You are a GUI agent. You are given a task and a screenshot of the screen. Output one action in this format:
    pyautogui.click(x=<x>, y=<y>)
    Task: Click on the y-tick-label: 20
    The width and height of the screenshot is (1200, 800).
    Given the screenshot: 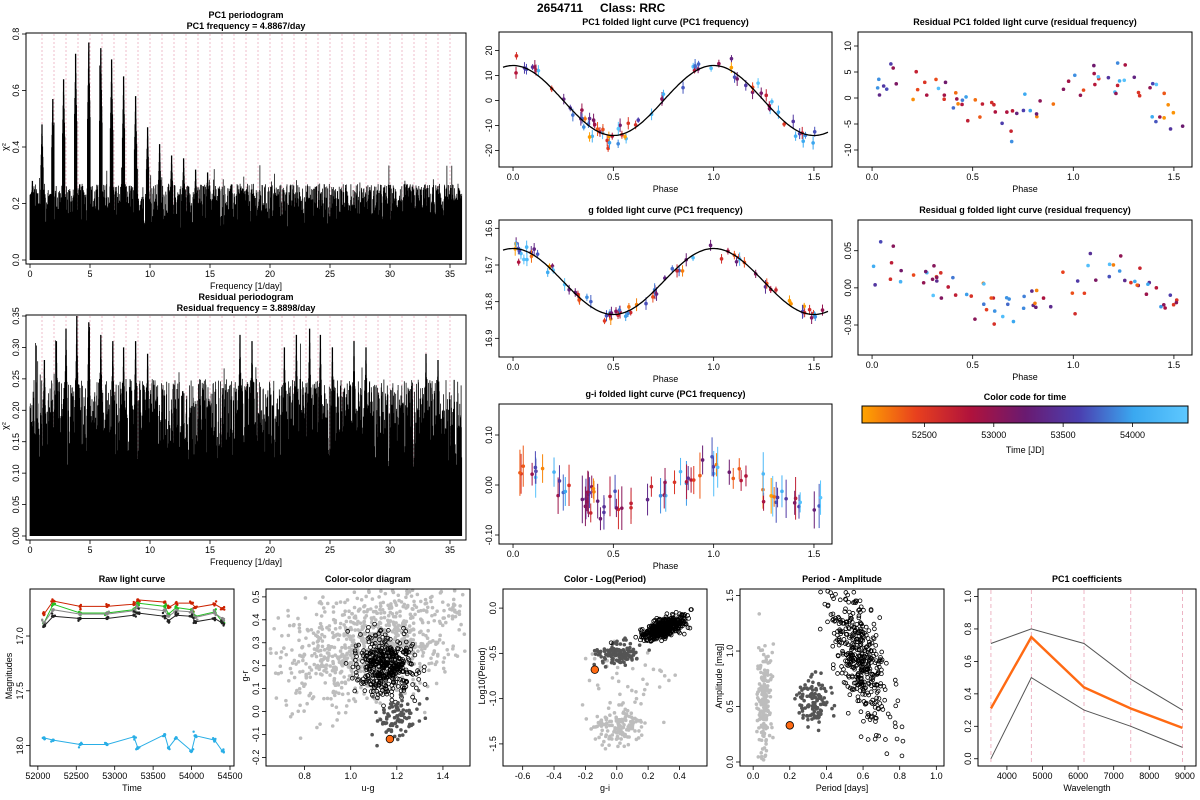 What is the action you would take?
    pyautogui.click(x=489, y=50)
    